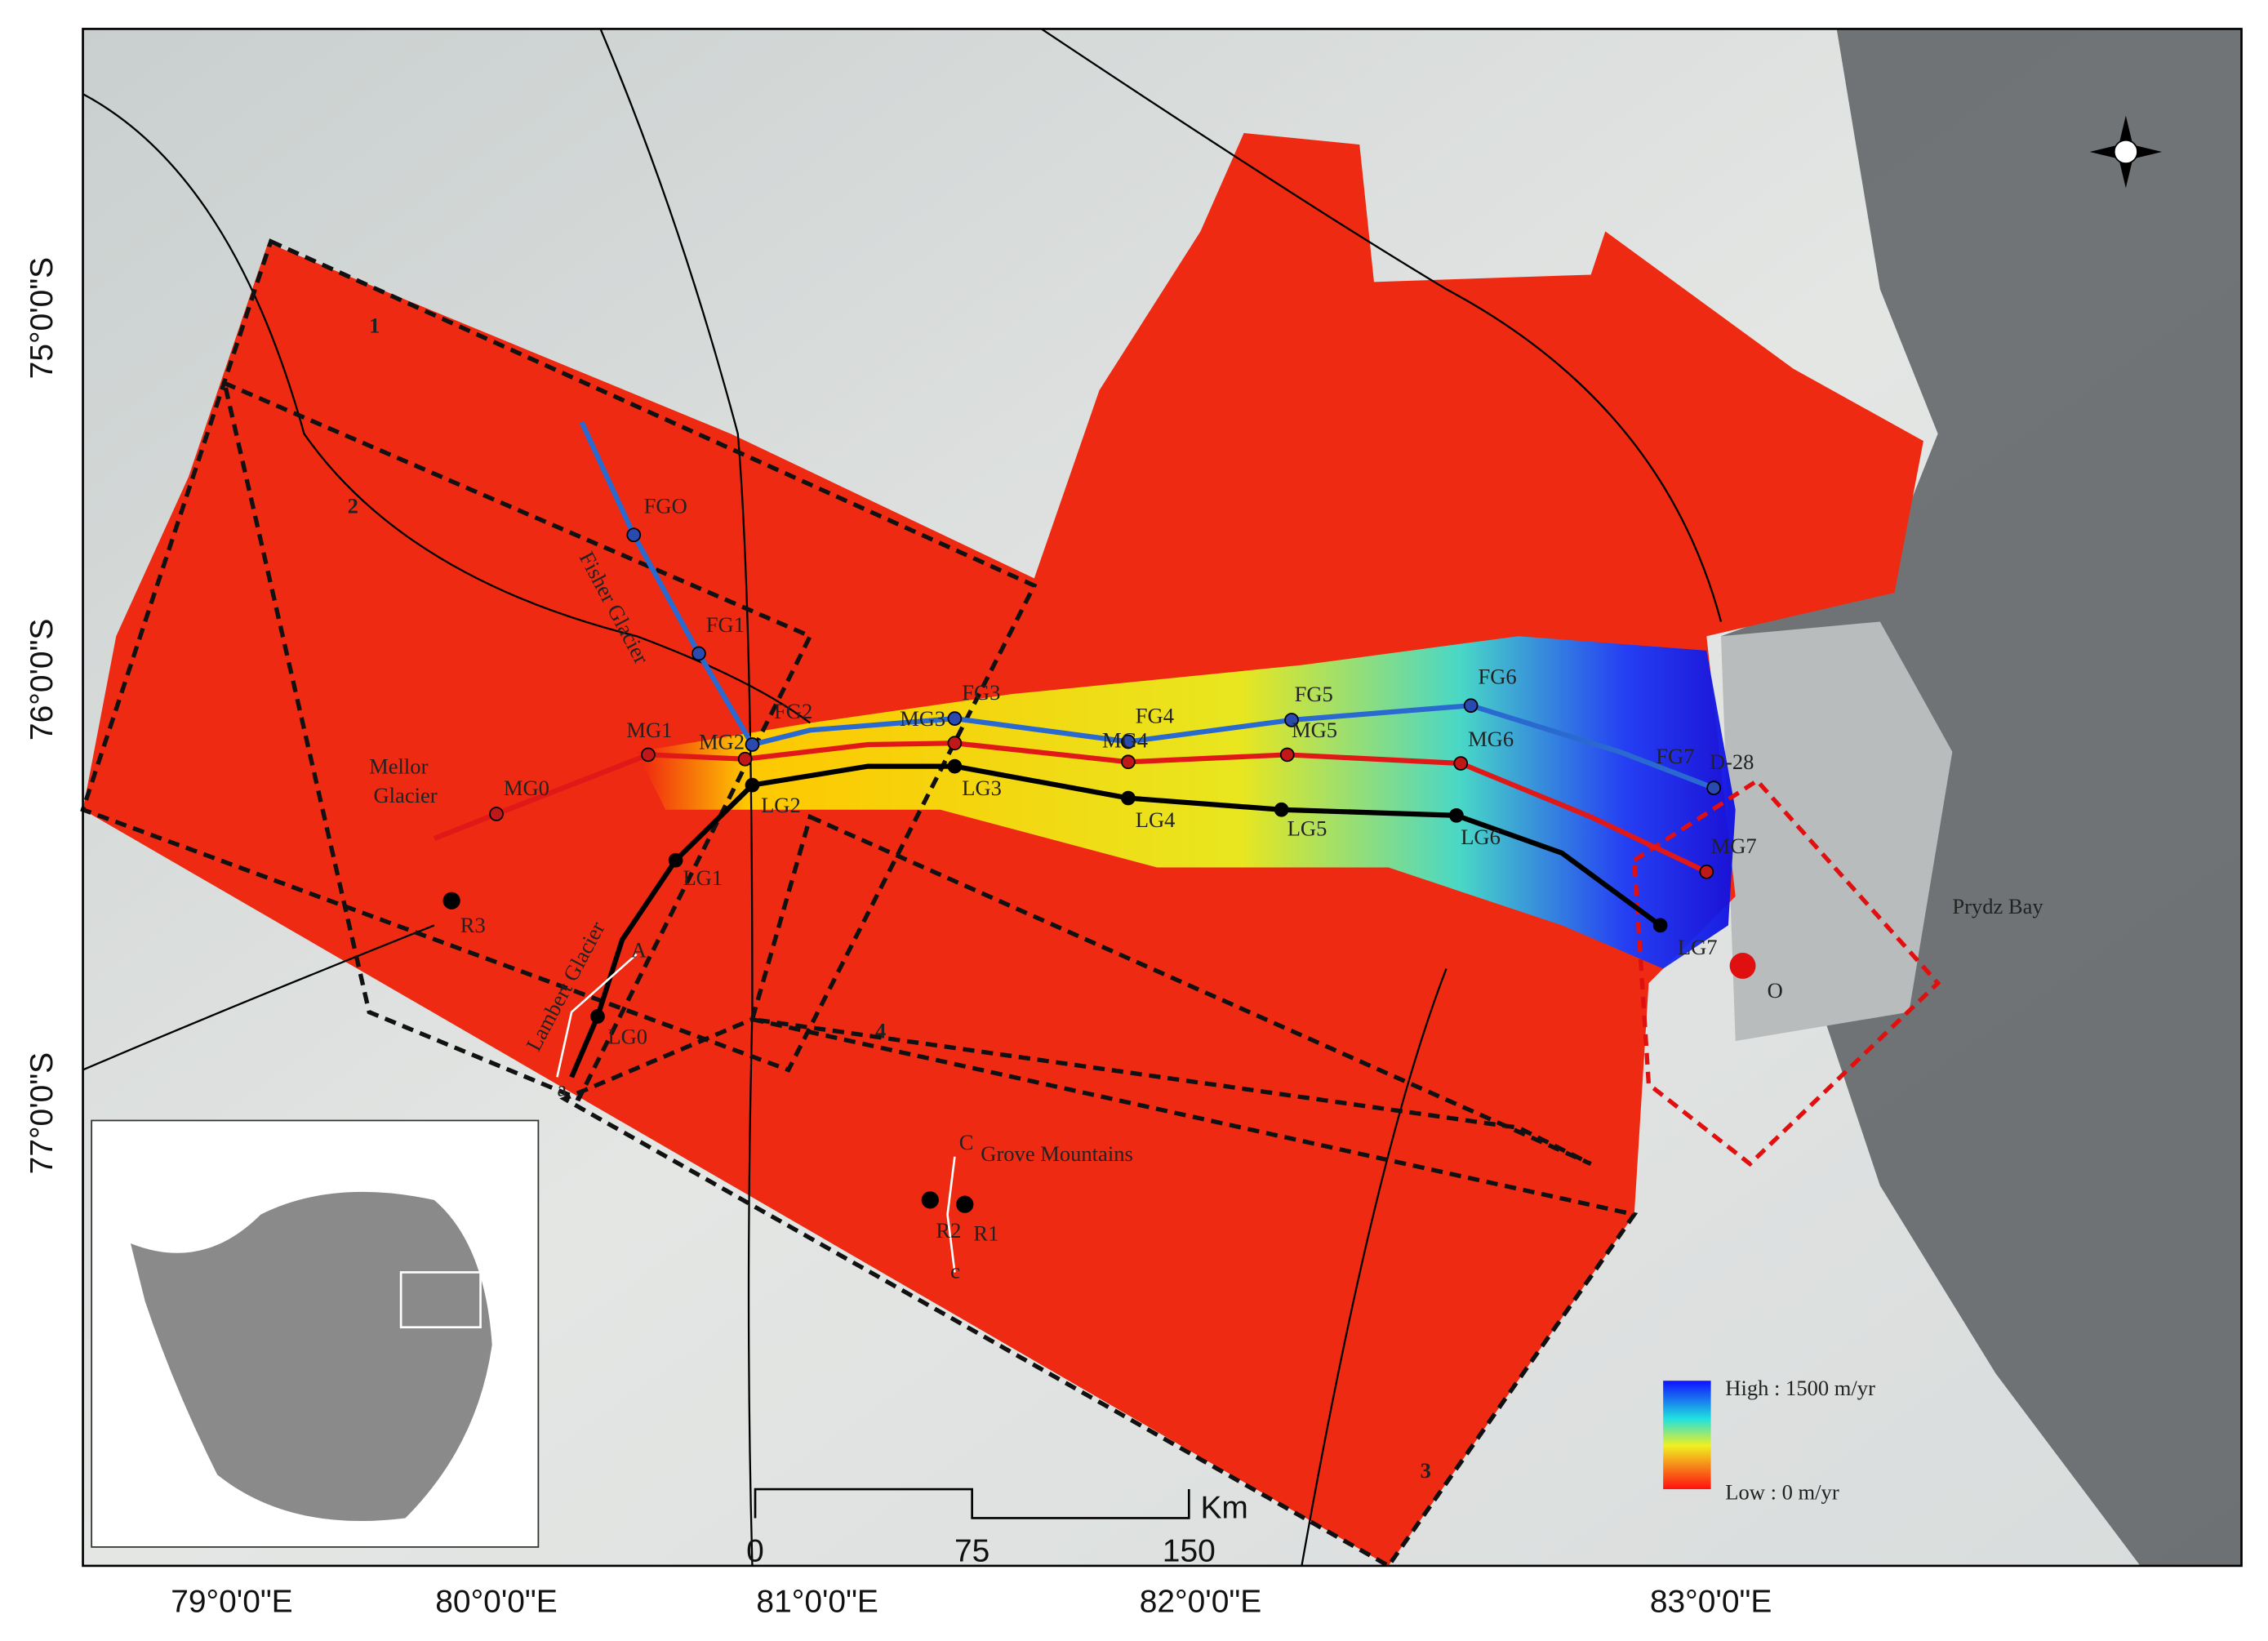 Image resolution: width=2268 pixels, height=1641 pixels. Describe the element at coordinates (881, 1031) in the screenshot. I see `region-number: 4` at that location.